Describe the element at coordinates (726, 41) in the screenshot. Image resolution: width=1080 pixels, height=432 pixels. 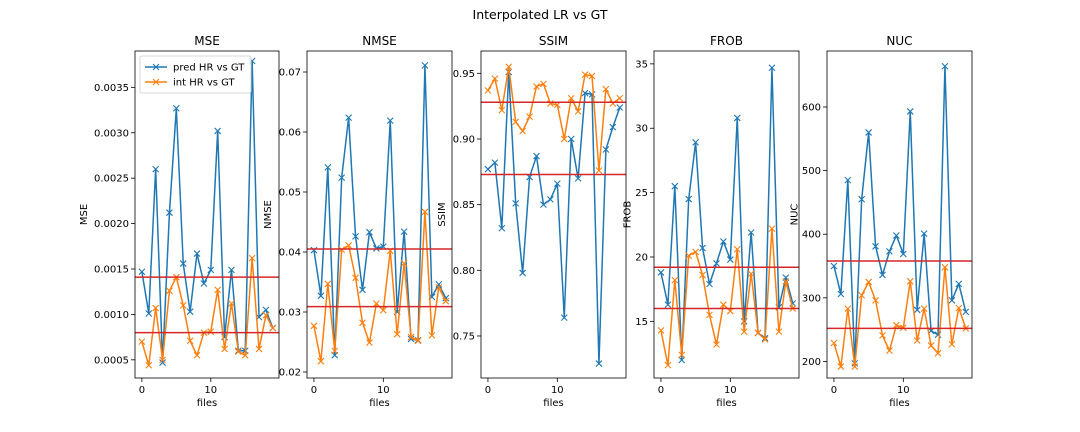
I see `chart-title: FROB` at that location.